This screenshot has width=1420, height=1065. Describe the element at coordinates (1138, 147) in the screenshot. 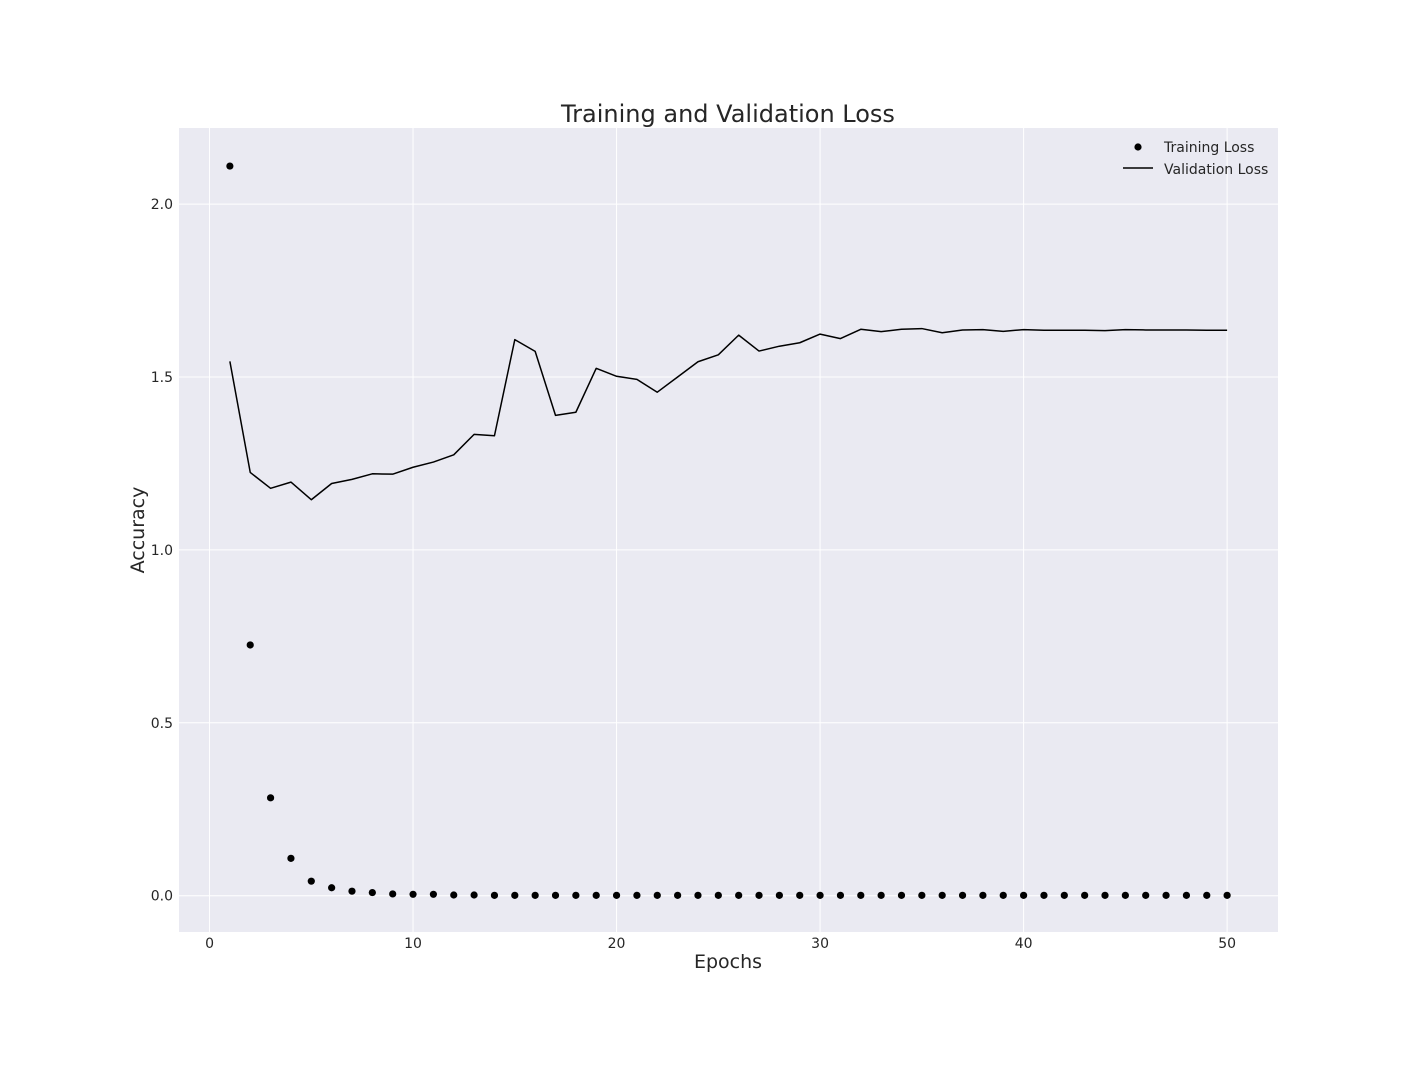

I see `legend-marker-training-loss` at that location.